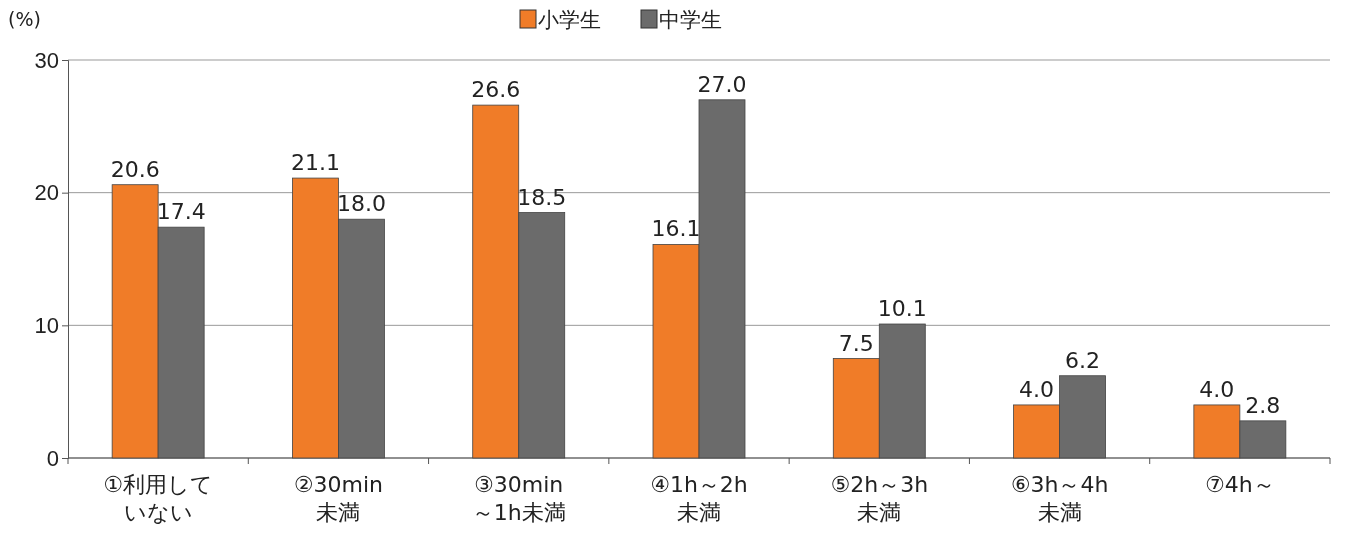 The height and width of the screenshot is (545, 1350). What do you see at coordinates (46, 60) in the screenshot?
I see `y-tick-label: 30` at bounding box center [46, 60].